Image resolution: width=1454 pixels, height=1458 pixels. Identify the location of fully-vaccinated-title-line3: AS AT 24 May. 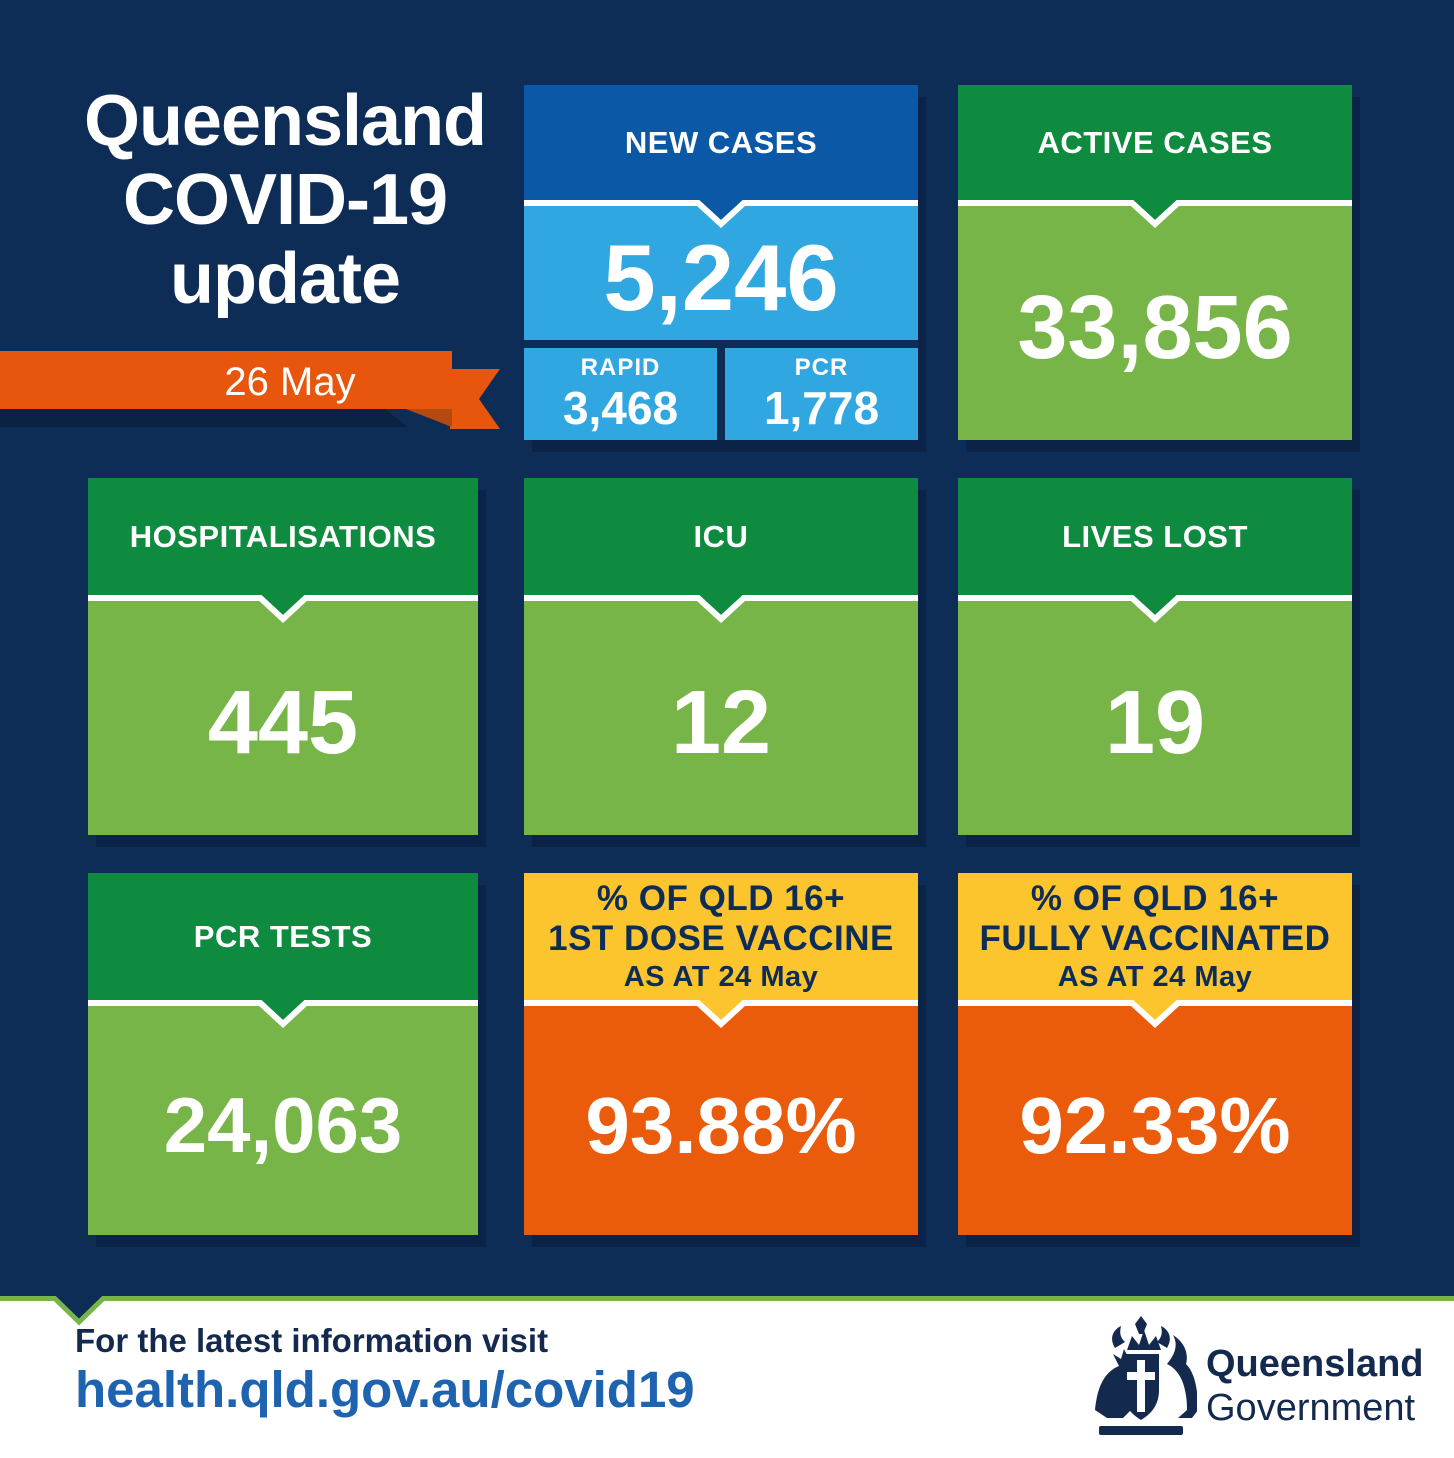
(1155, 976).